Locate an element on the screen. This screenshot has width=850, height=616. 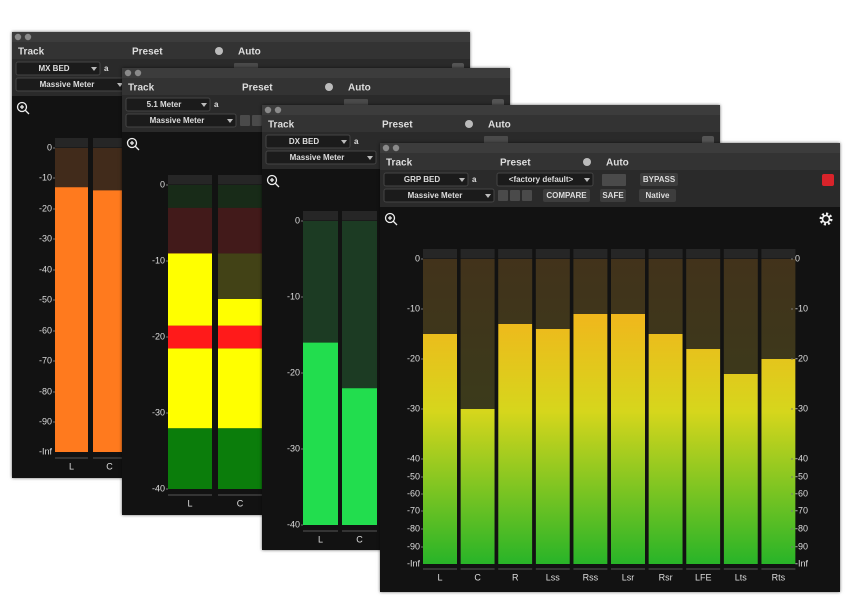
channel-label: Lsr is located at coordinates (628, 577).